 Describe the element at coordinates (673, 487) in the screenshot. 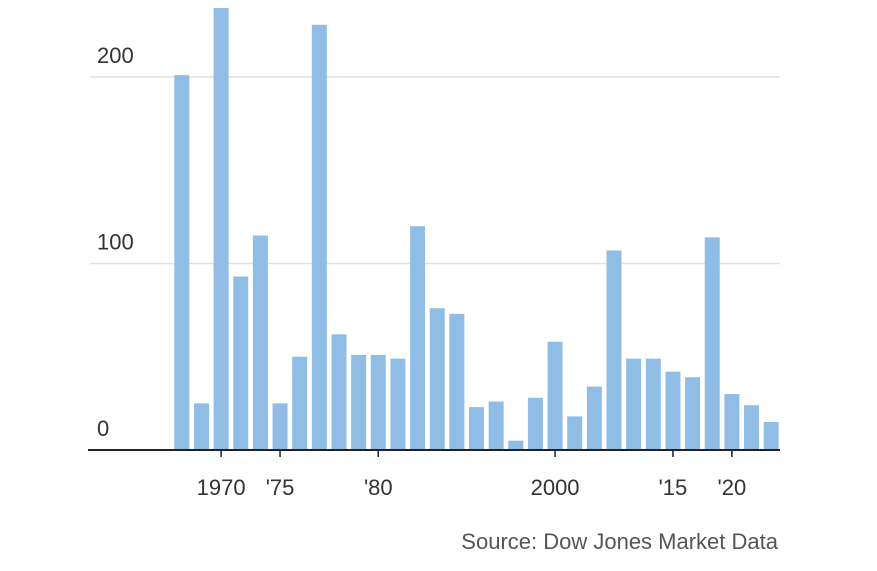

I see `x-tick-label: '15` at that location.